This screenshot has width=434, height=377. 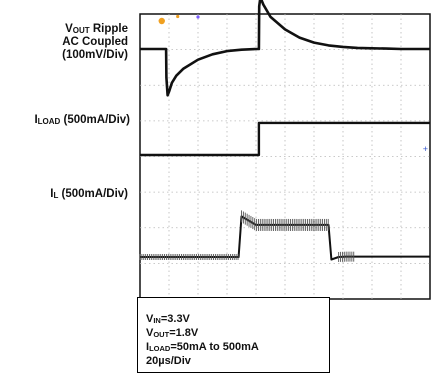 What do you see at coordinates (168, 319) in the screenshot?
I see `condition-vin: VIN=3.3V` at bounding box center [168, 319].